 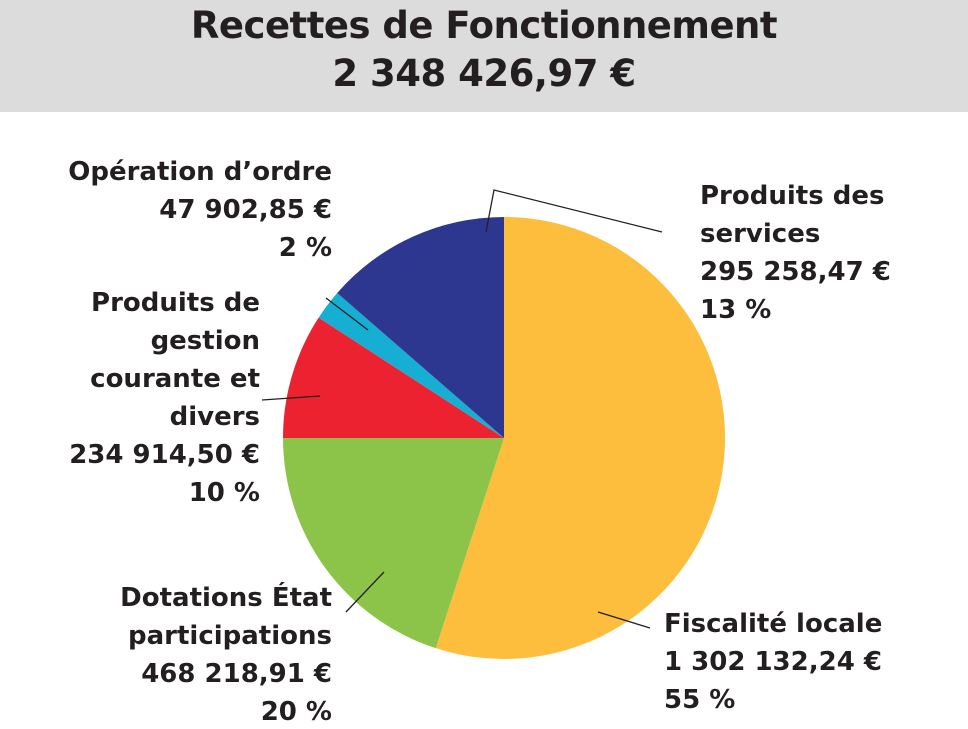 What do you see at coordinates (393, 543) in the screenshot?
I see `pie-slice-dotations` at bounding box center [393, 543].